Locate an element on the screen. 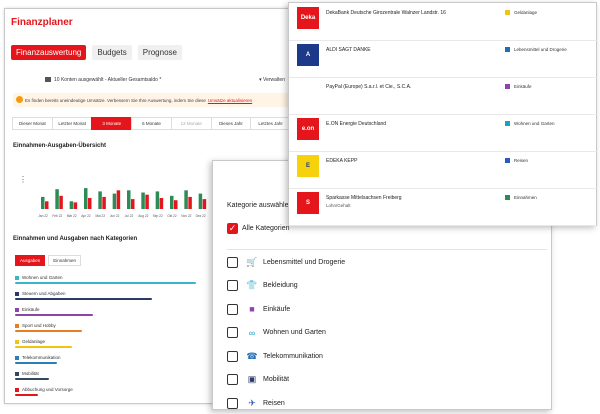 Image resolution: width=600 pixels, height=414 pixels. category-option: ∞ Wohnen und Garten is located at coordinates (276, 333).